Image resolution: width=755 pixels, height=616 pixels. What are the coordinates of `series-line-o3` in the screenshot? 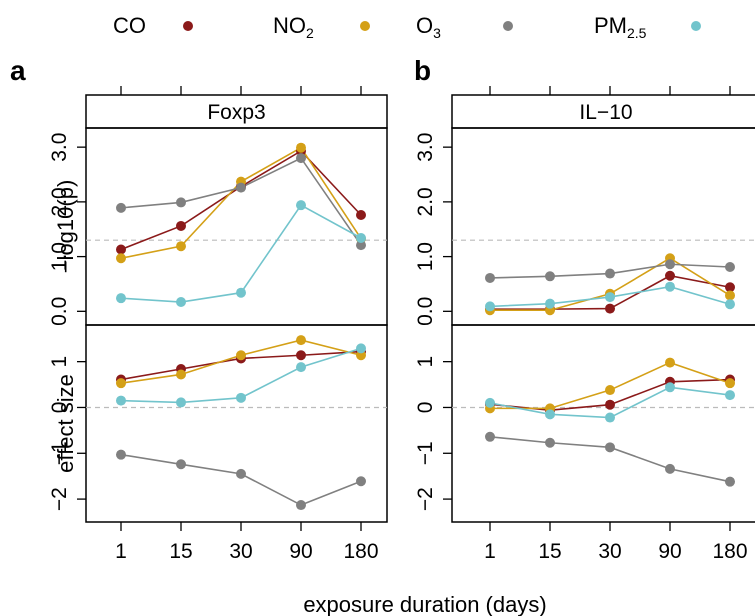 It's located at (241, 479).